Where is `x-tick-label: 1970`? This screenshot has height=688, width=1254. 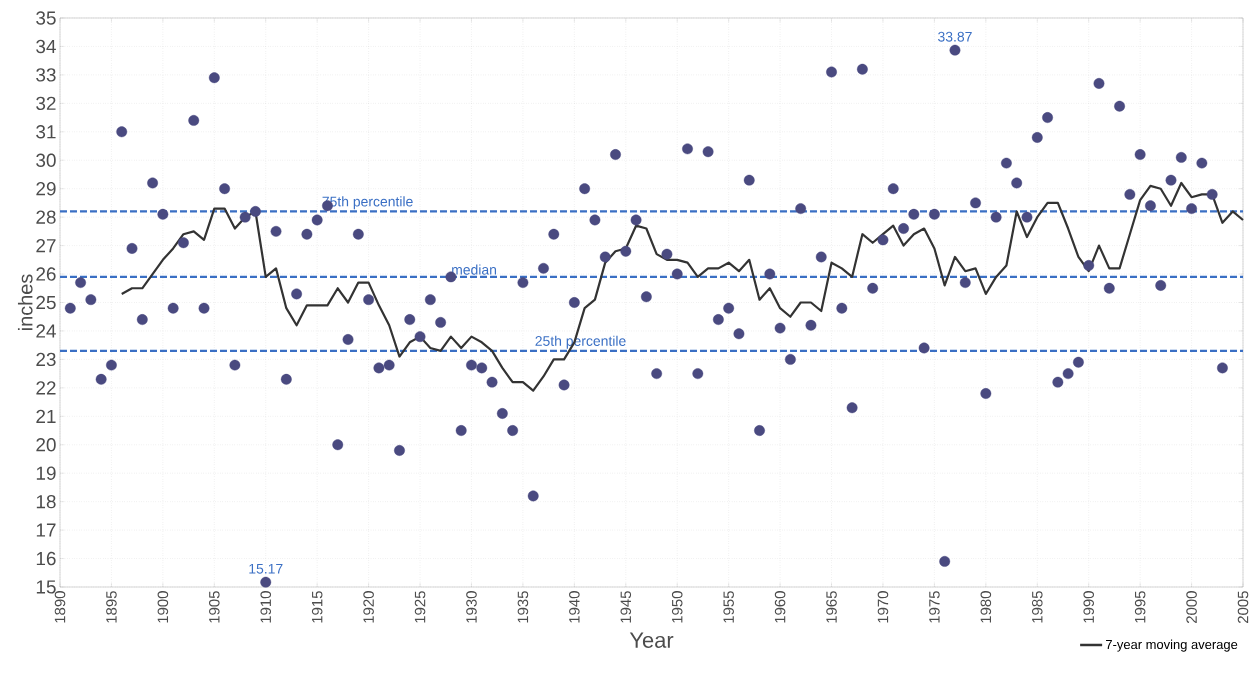
x-tick-label: 1970 is located at coordinates (883, 607).